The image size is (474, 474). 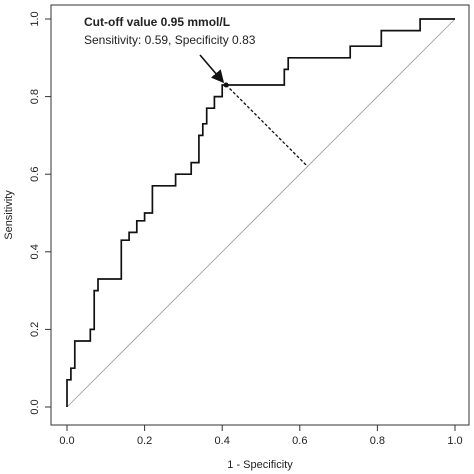 I want to click on y-tick-label: 0.6, so click(x=35, y=174).